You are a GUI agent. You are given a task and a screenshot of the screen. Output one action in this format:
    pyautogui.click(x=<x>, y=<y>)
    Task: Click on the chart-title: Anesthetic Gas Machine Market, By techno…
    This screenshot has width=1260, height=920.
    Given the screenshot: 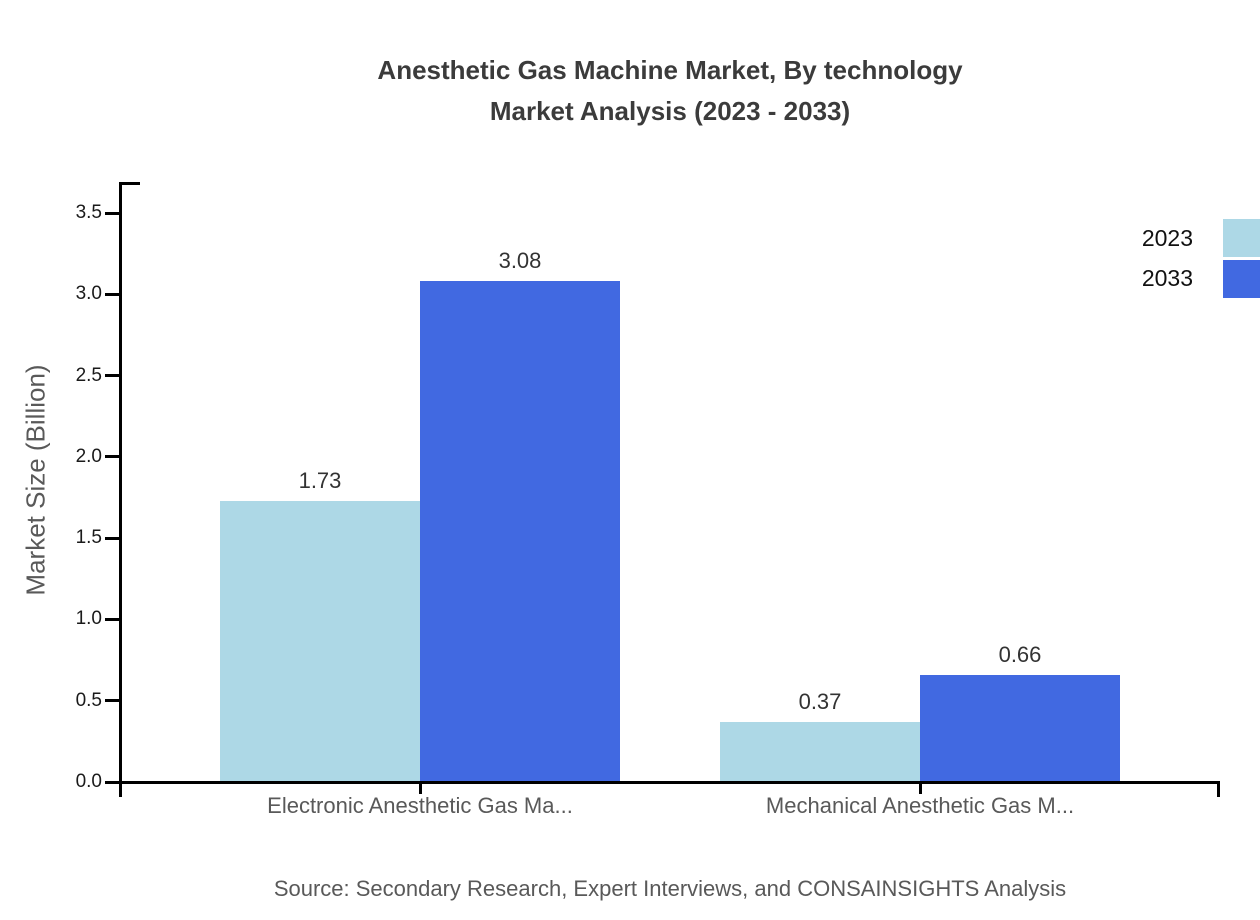 What is the action you would take?
    pyautogui.click(x=670, y=91)
    